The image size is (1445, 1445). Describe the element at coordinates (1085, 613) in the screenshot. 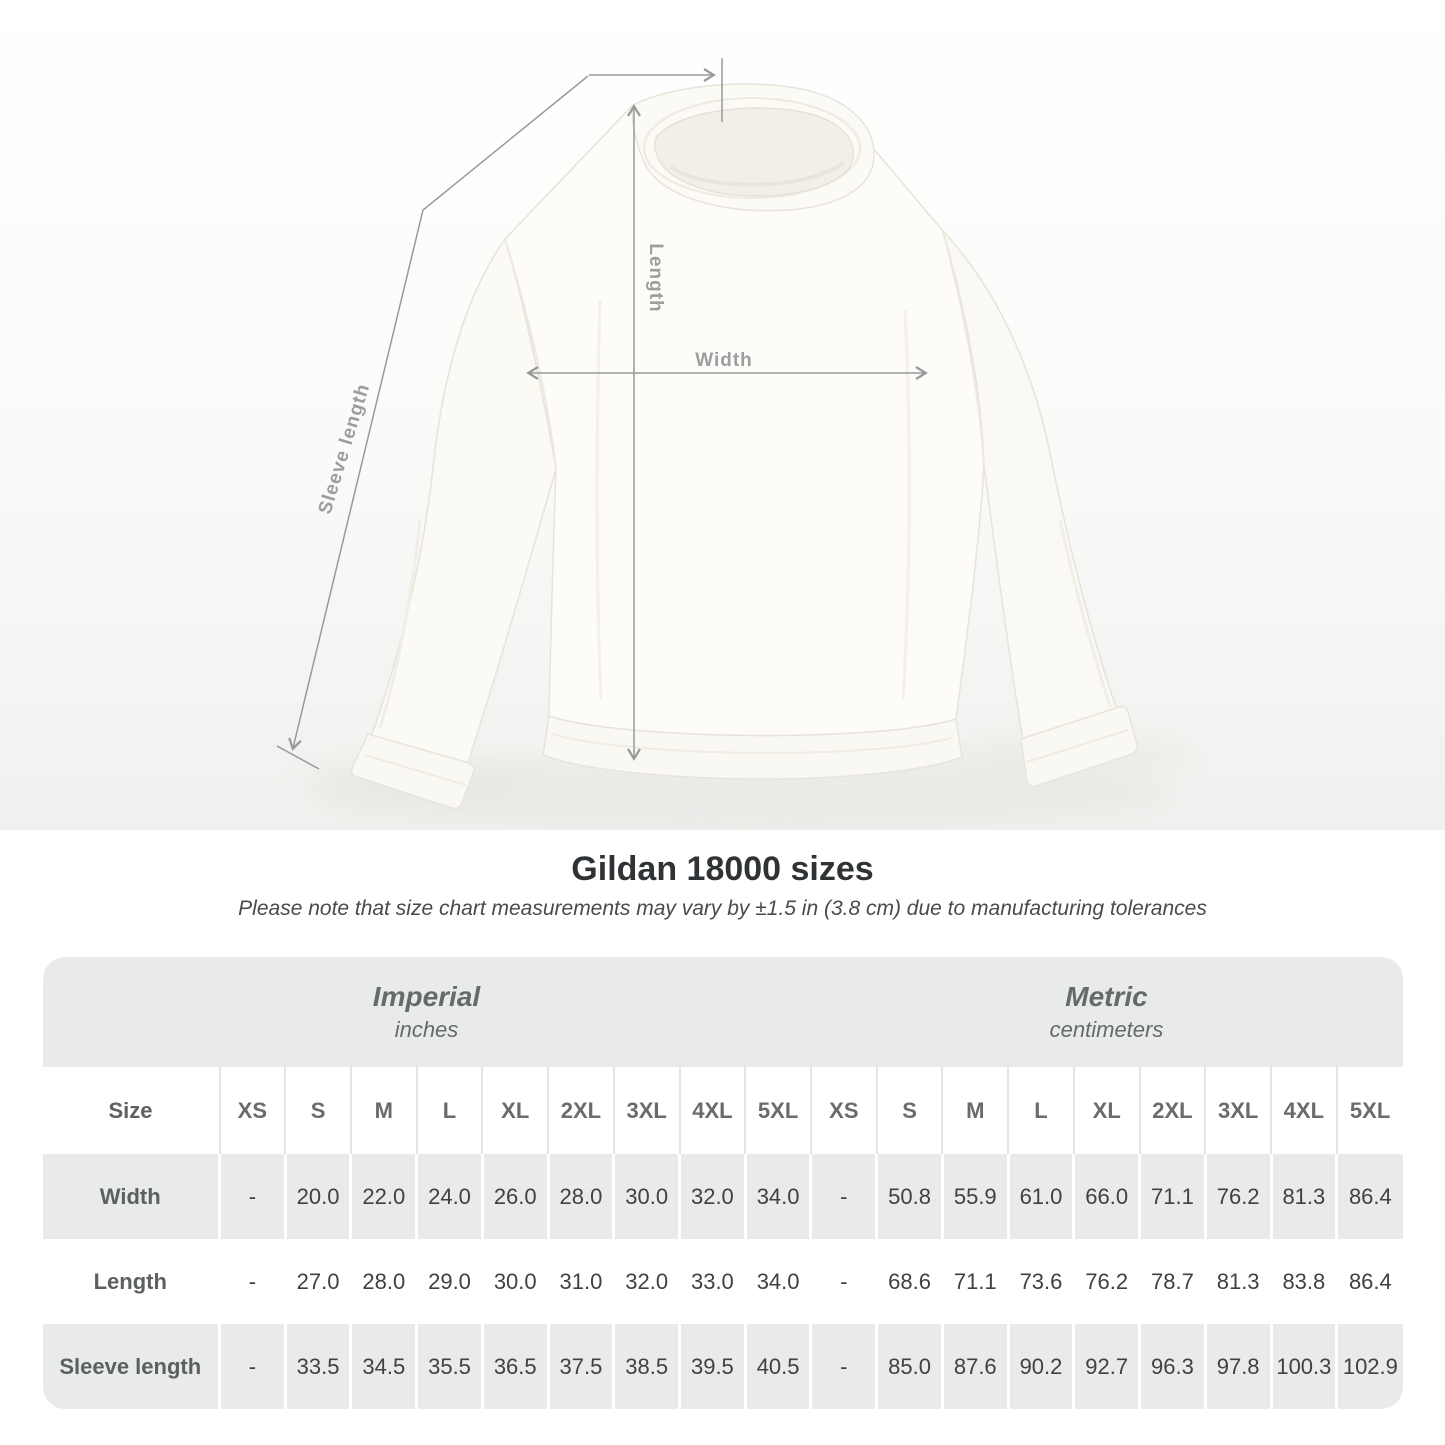

I see `right-sleeve-fold` at that location.